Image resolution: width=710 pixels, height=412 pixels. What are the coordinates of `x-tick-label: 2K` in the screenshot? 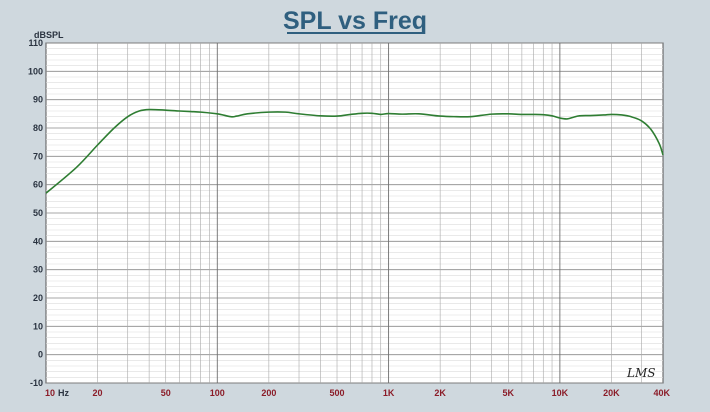 It's located at (440, 393).